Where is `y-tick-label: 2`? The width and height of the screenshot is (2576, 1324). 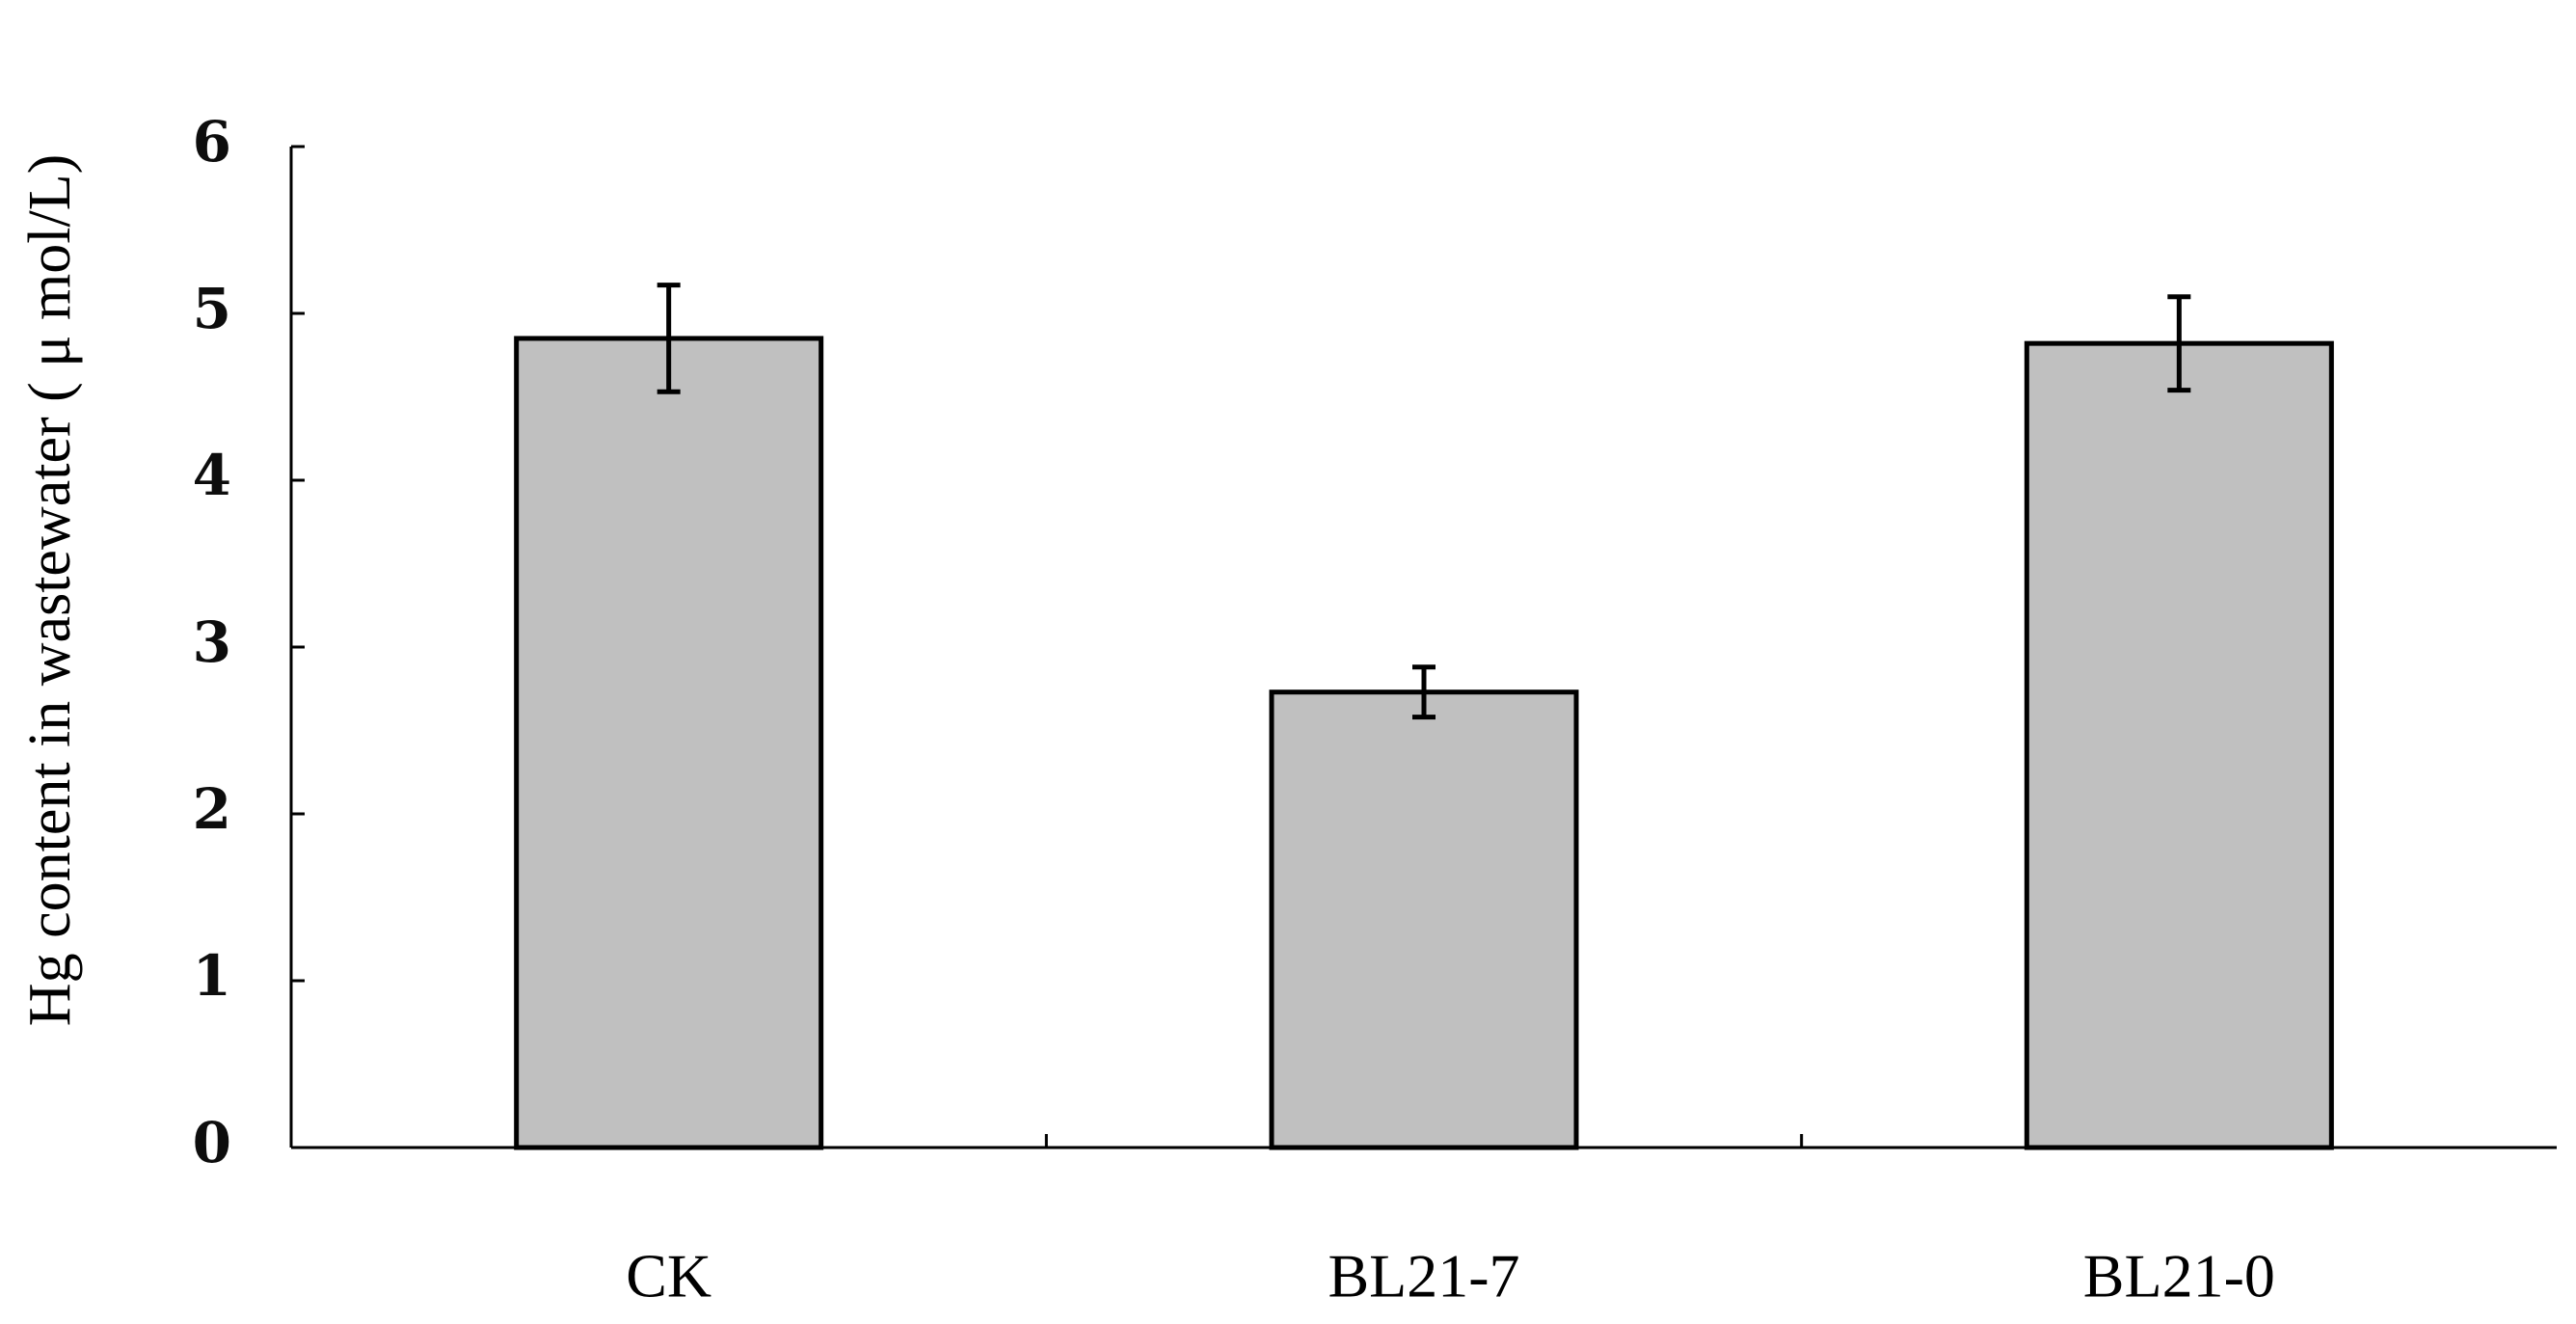 y-tick-label: 2 is located at coordinates (212, 809).